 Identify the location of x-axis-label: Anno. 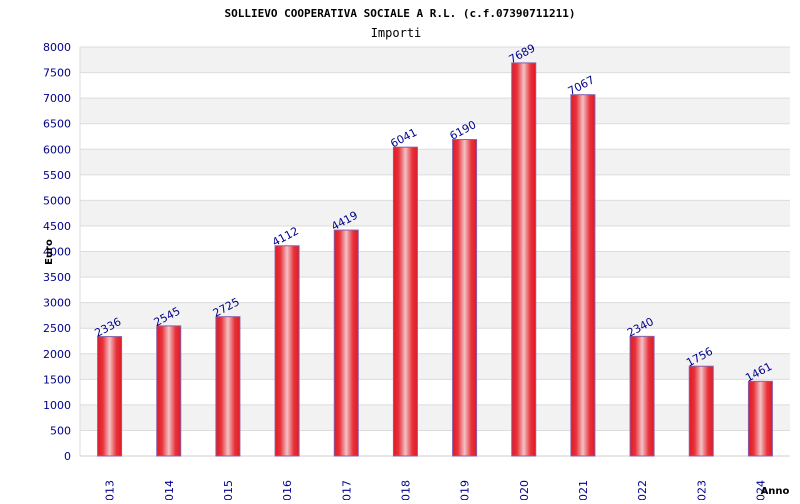
(775, 491).